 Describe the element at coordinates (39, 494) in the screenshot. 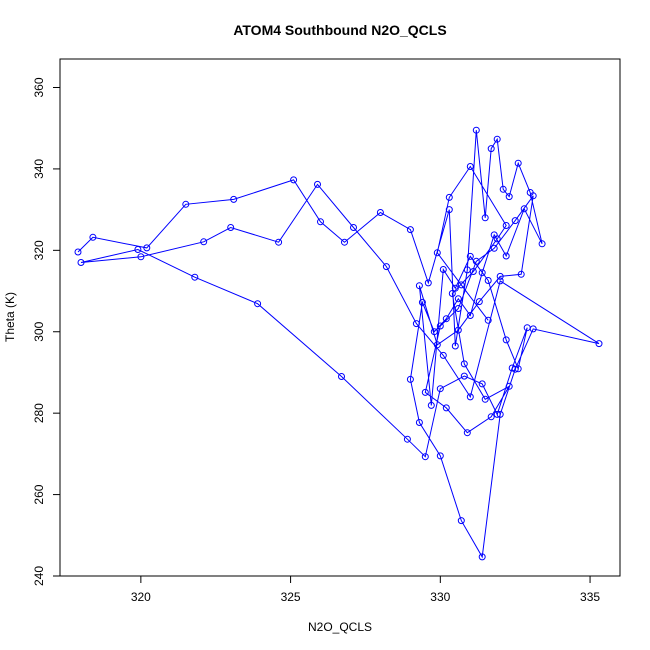

I see `y-tick-label: 260` at that location.